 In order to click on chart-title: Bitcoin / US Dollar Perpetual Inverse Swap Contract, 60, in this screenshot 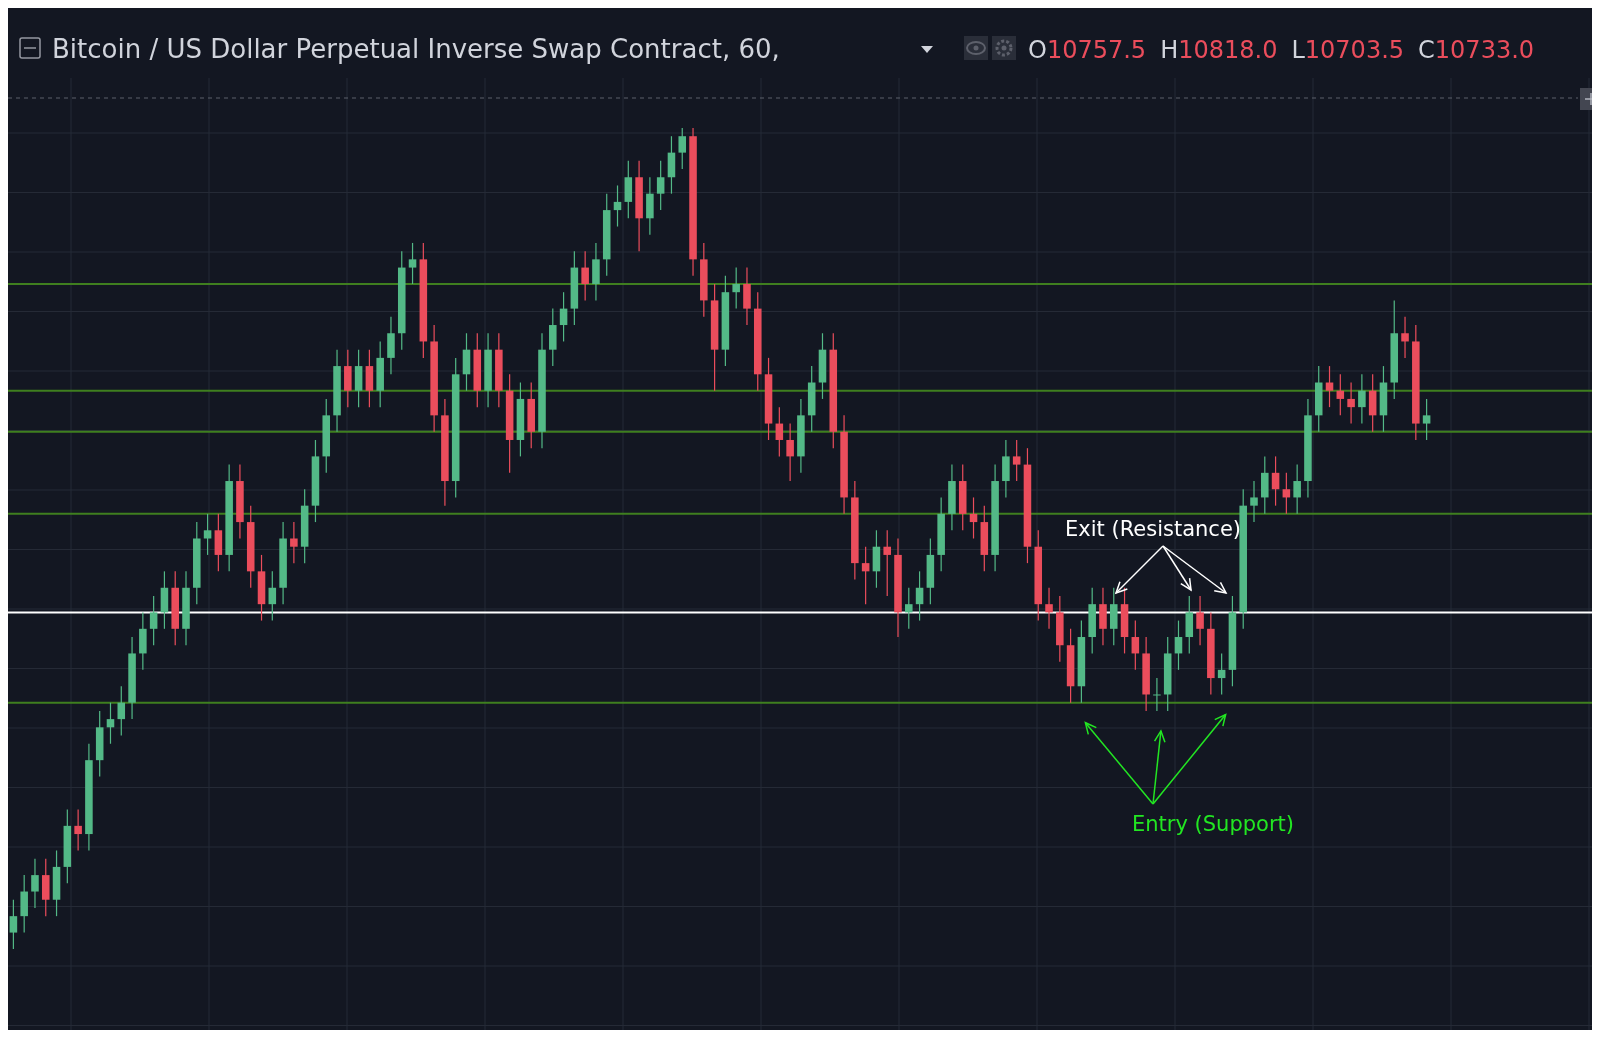, I will do `click(416, 49)`.